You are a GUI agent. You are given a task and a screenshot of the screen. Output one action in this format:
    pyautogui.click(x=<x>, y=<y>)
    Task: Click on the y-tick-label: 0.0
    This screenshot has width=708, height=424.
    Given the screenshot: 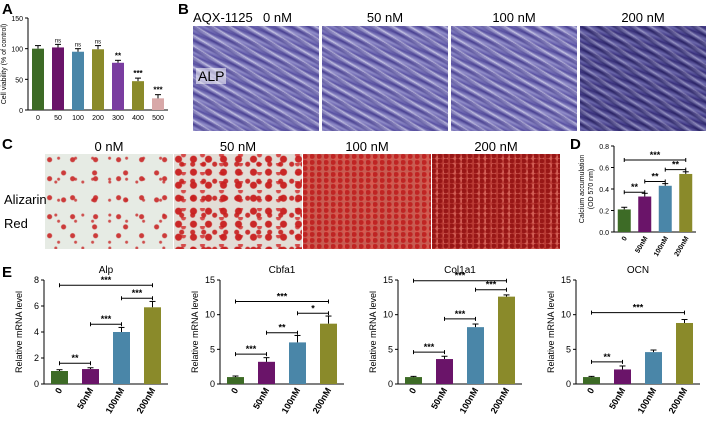 What is the action you would take?
    pyautogui.click(x=604, y=233)
    